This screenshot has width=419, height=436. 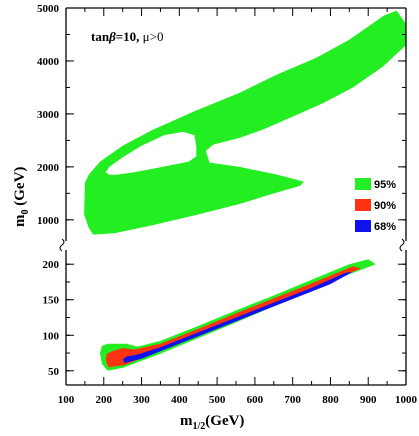 I want to click on y-upper-tick-label: 4000, so click(x=48, y=62).